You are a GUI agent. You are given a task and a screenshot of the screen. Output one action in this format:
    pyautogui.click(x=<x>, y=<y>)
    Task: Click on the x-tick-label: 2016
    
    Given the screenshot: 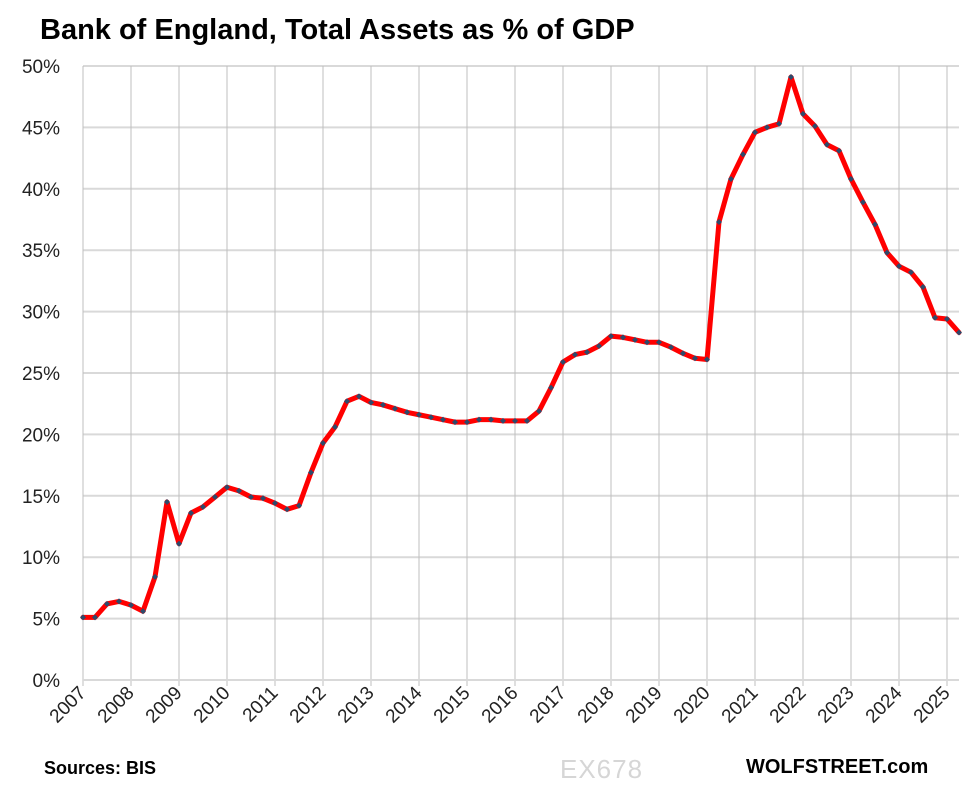 What is the action you would take?
    pyautogui.click(x=500, y=705)
    